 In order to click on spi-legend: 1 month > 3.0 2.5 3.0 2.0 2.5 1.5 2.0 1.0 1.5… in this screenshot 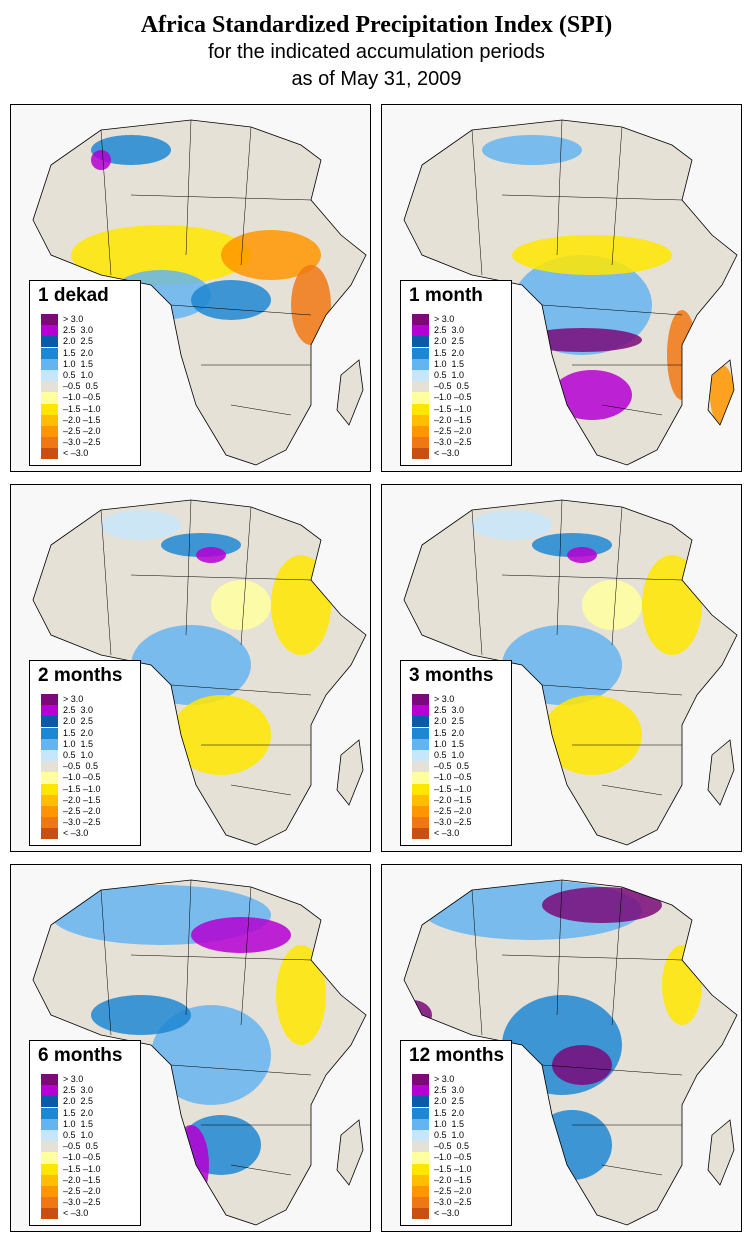, I will do `click(456, 373)`.